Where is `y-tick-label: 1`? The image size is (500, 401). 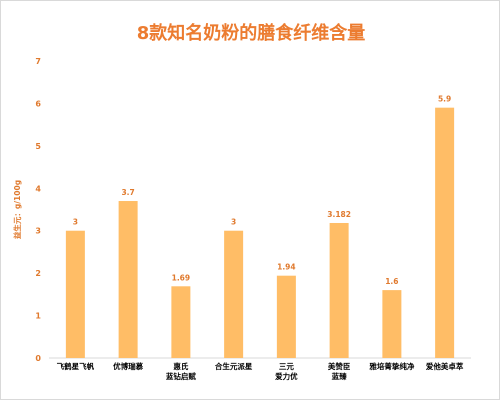 y-tick-label: 1 is located at coordinates (38, 316).